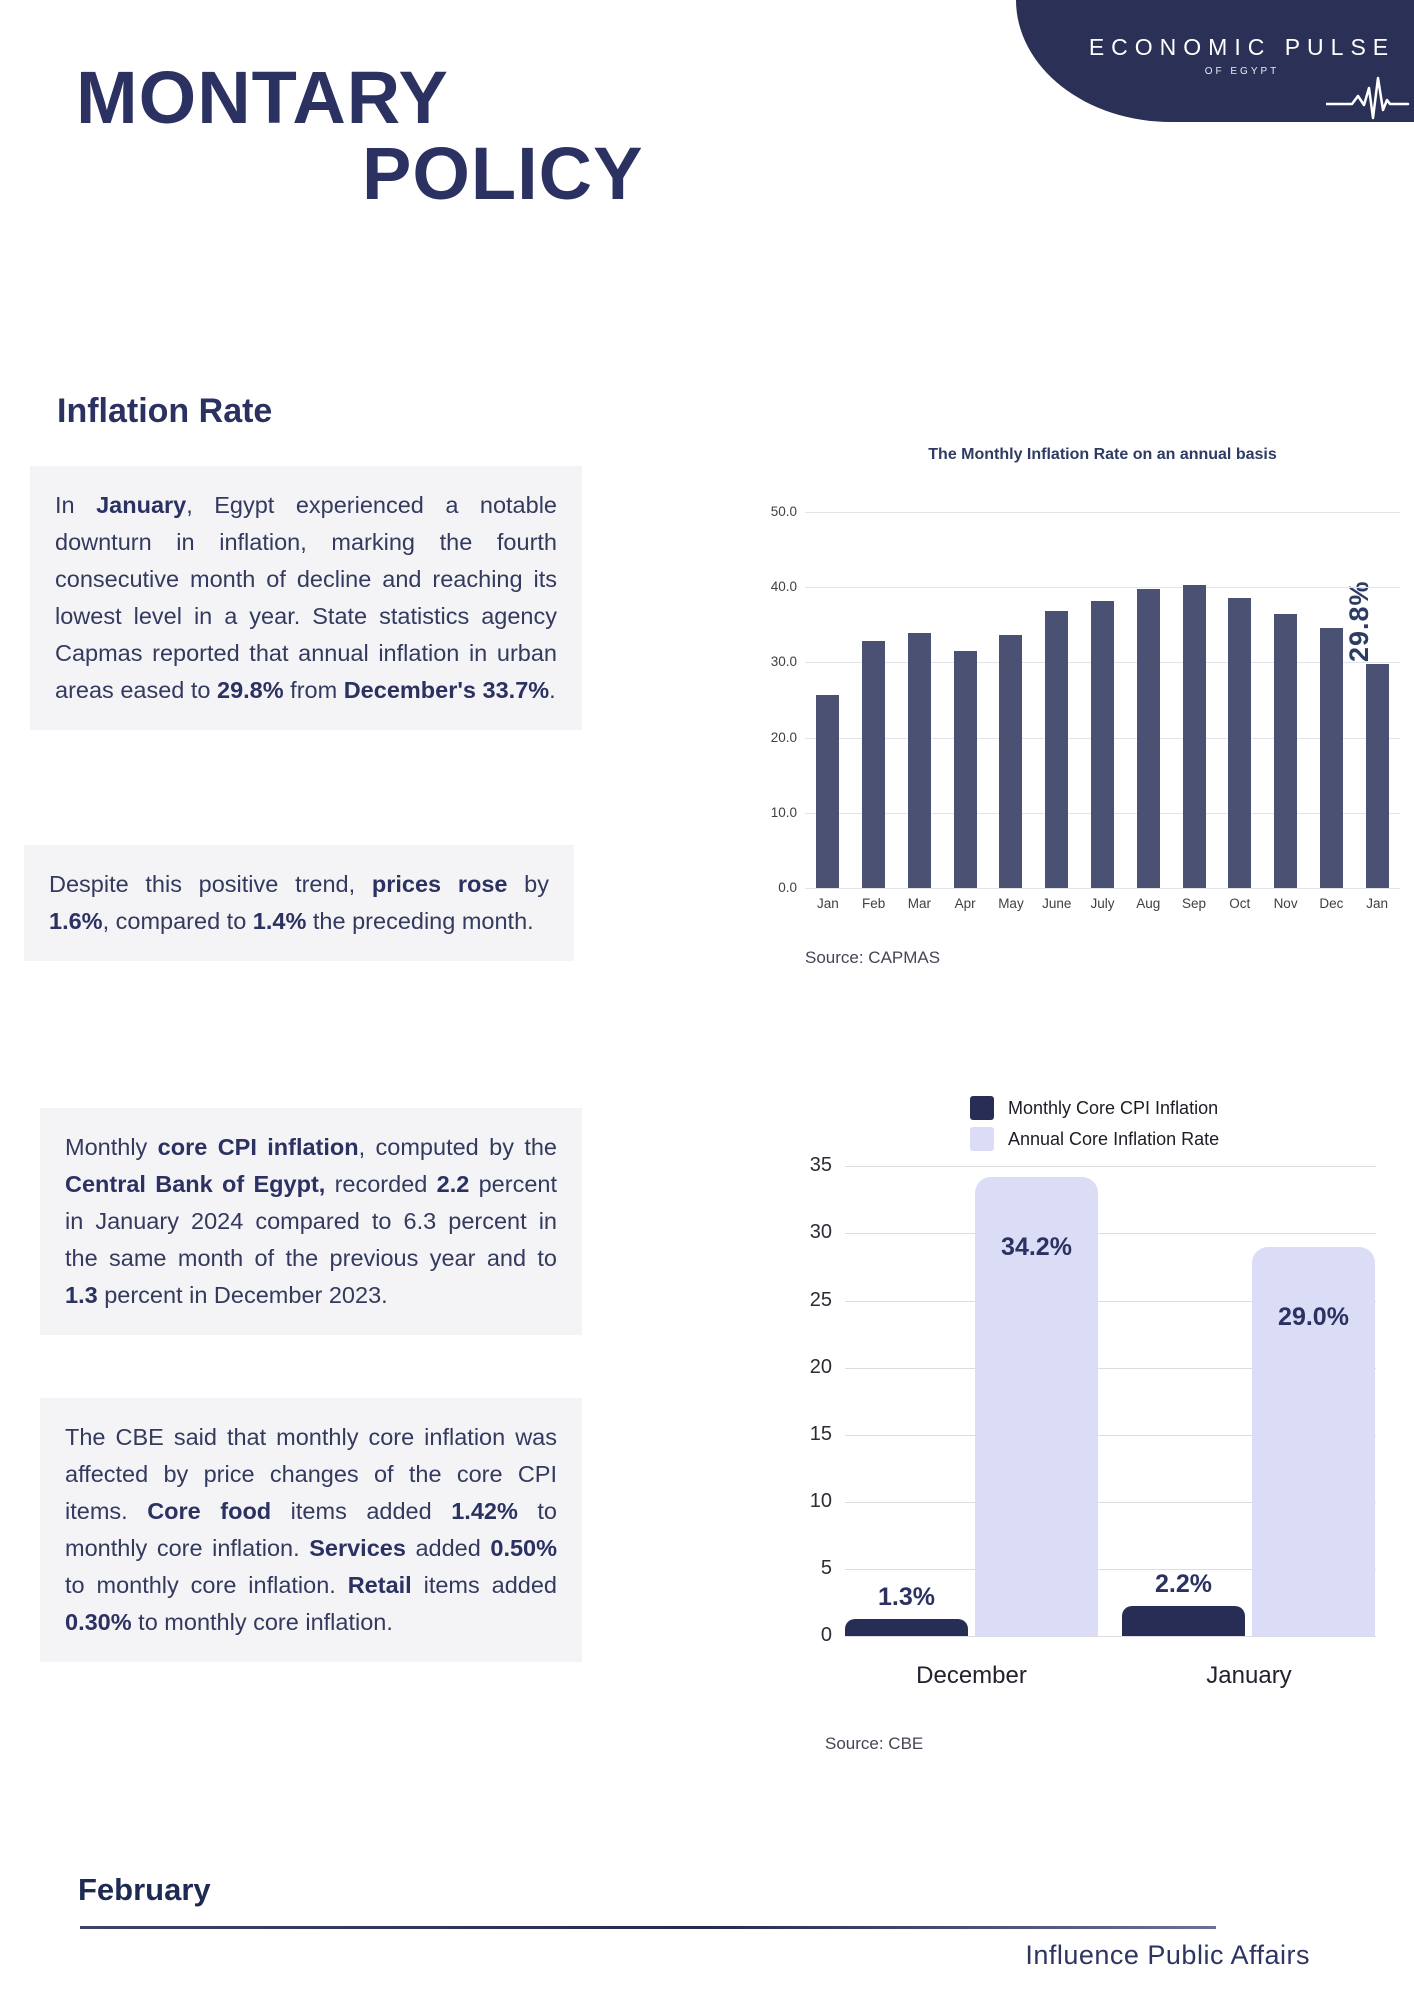 The image size is (1414, 2000). Describe the element at coordinates (1102, 888) in the screenshot. I see `chart1-gridline-0.0` at that location.